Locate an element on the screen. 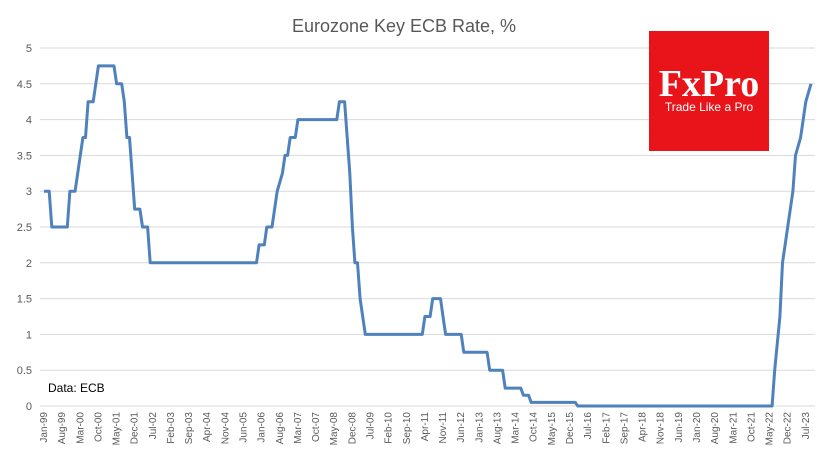 Image resolution: width=835 pixels, height=470 pixels. x-tick-label: Dec-01 is located at coordinates (135, 428).